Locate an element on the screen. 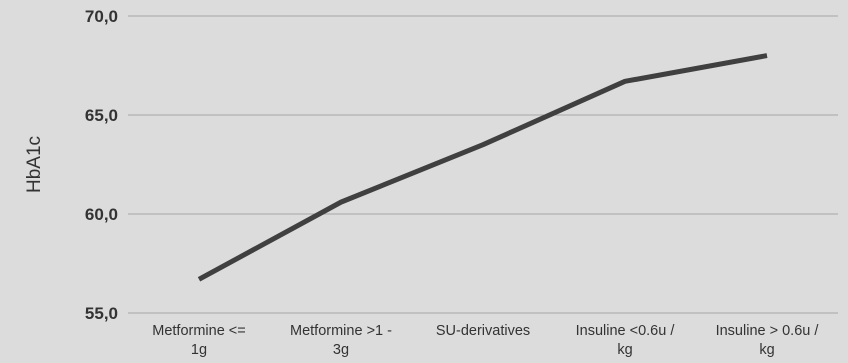 Image resolution: width=848 pixels, height=363 pixels. x-category-label: Metformine <= 1g is located at coordinates (199, 340).